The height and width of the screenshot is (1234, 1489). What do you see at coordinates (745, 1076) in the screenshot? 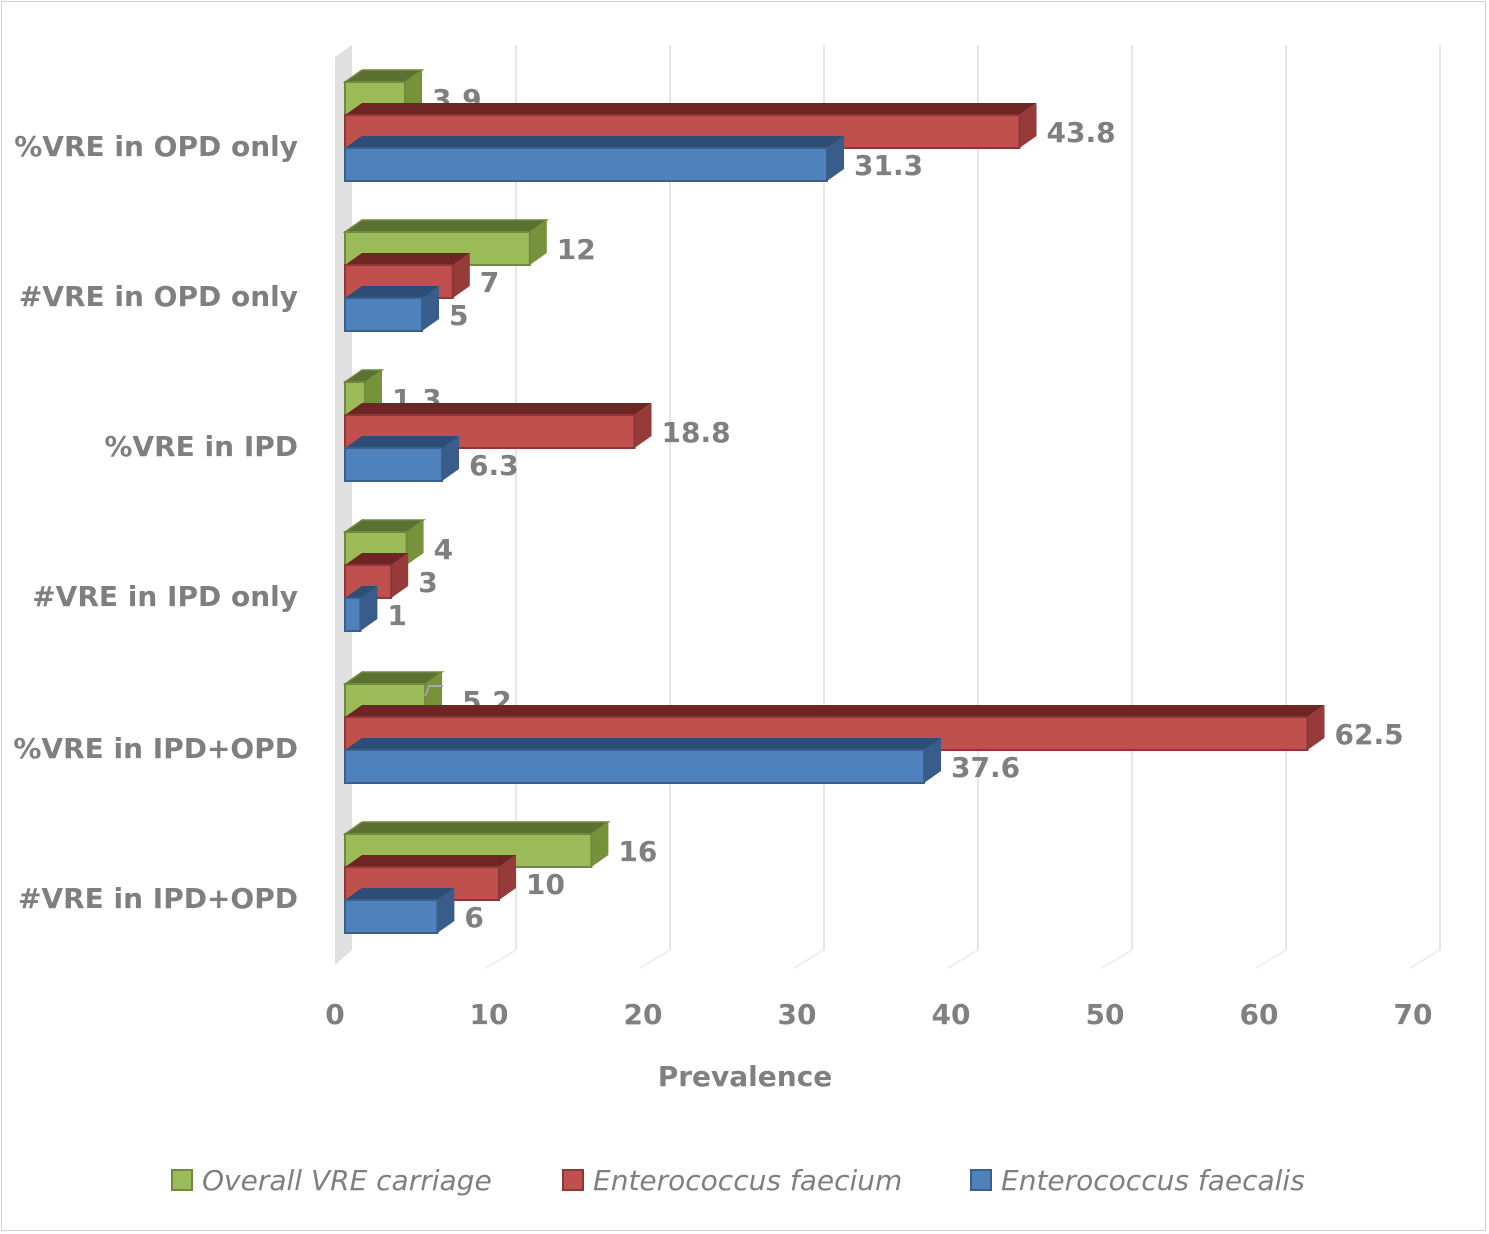
I see `x-axis-title: Prevalence` at bounding box center [745, 1076].